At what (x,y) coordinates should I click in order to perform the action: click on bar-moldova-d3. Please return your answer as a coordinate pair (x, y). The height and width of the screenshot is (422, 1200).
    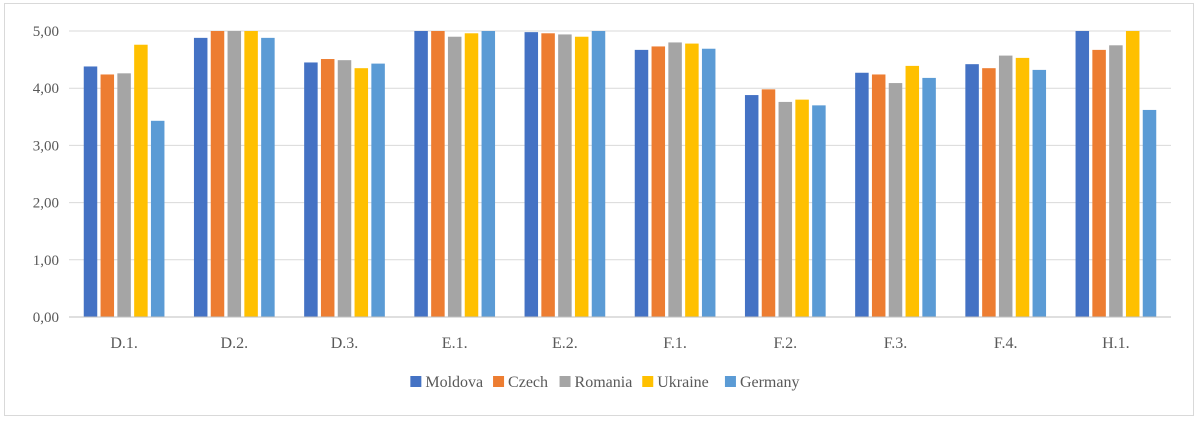
    Looking at the image, I should click on (311, 190).